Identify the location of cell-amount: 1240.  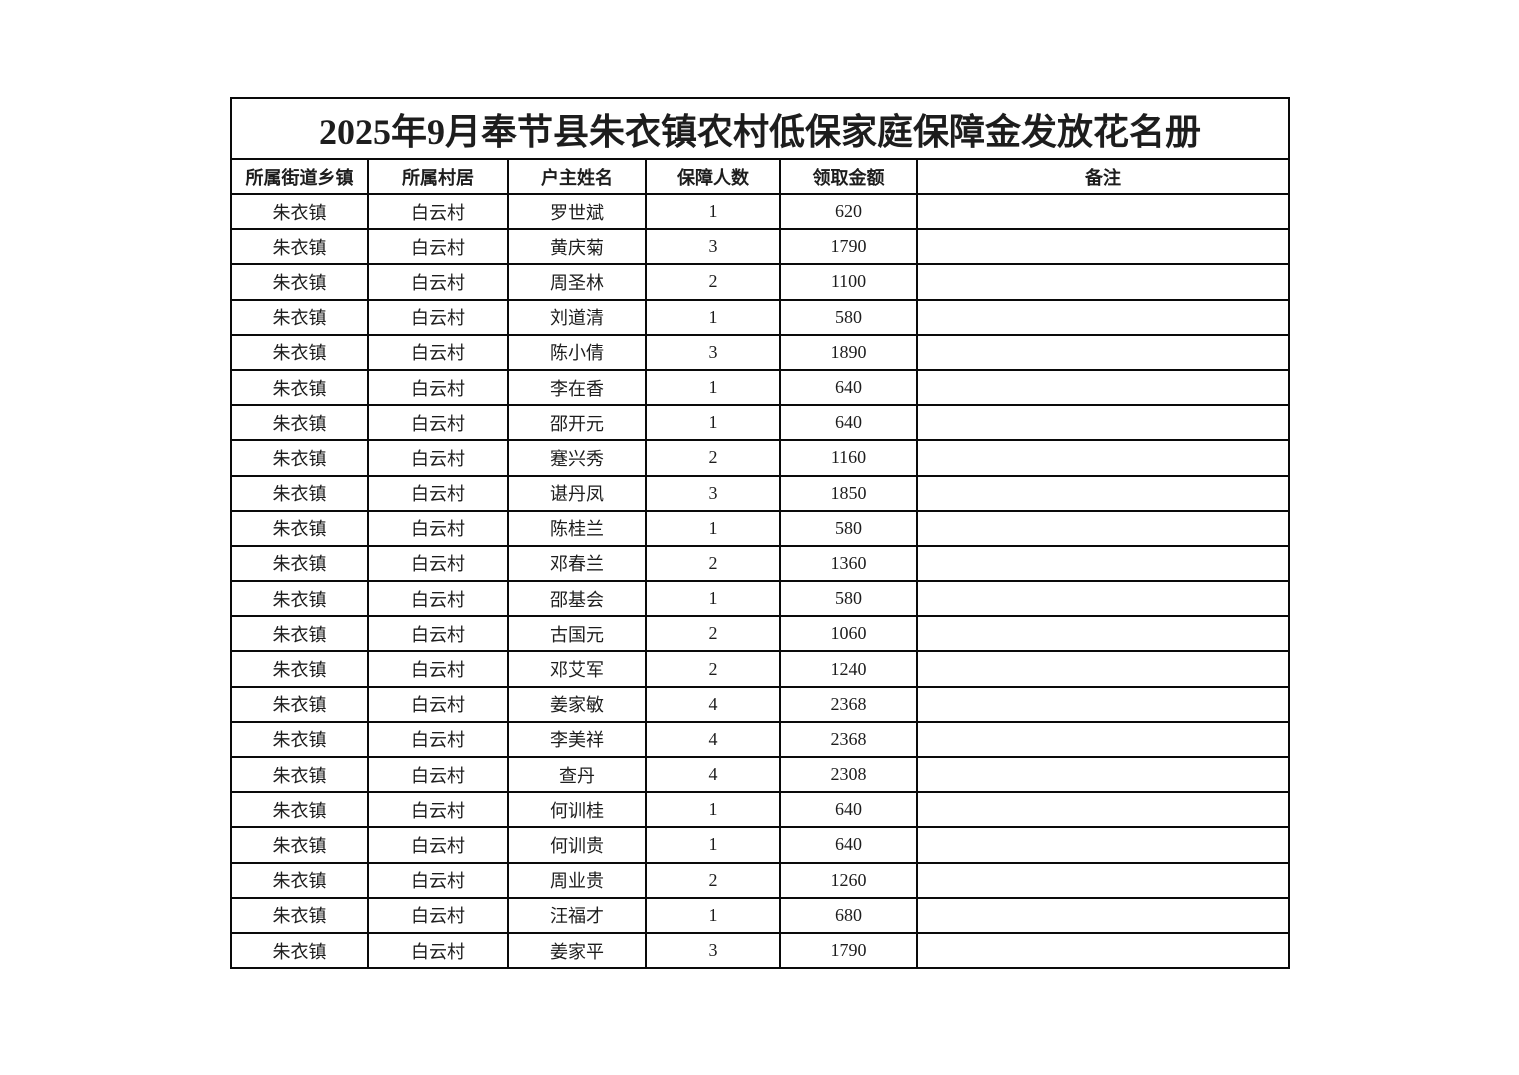
(848, 669).